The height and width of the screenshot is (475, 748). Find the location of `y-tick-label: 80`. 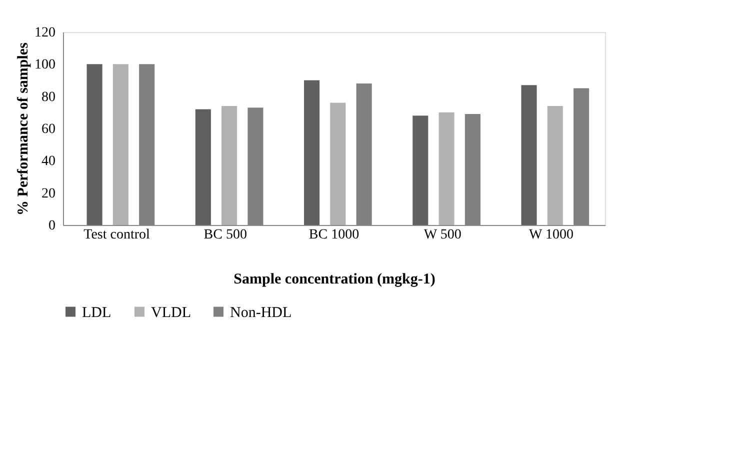

y-tick-label: 80 is located at coordinates (49, 97).